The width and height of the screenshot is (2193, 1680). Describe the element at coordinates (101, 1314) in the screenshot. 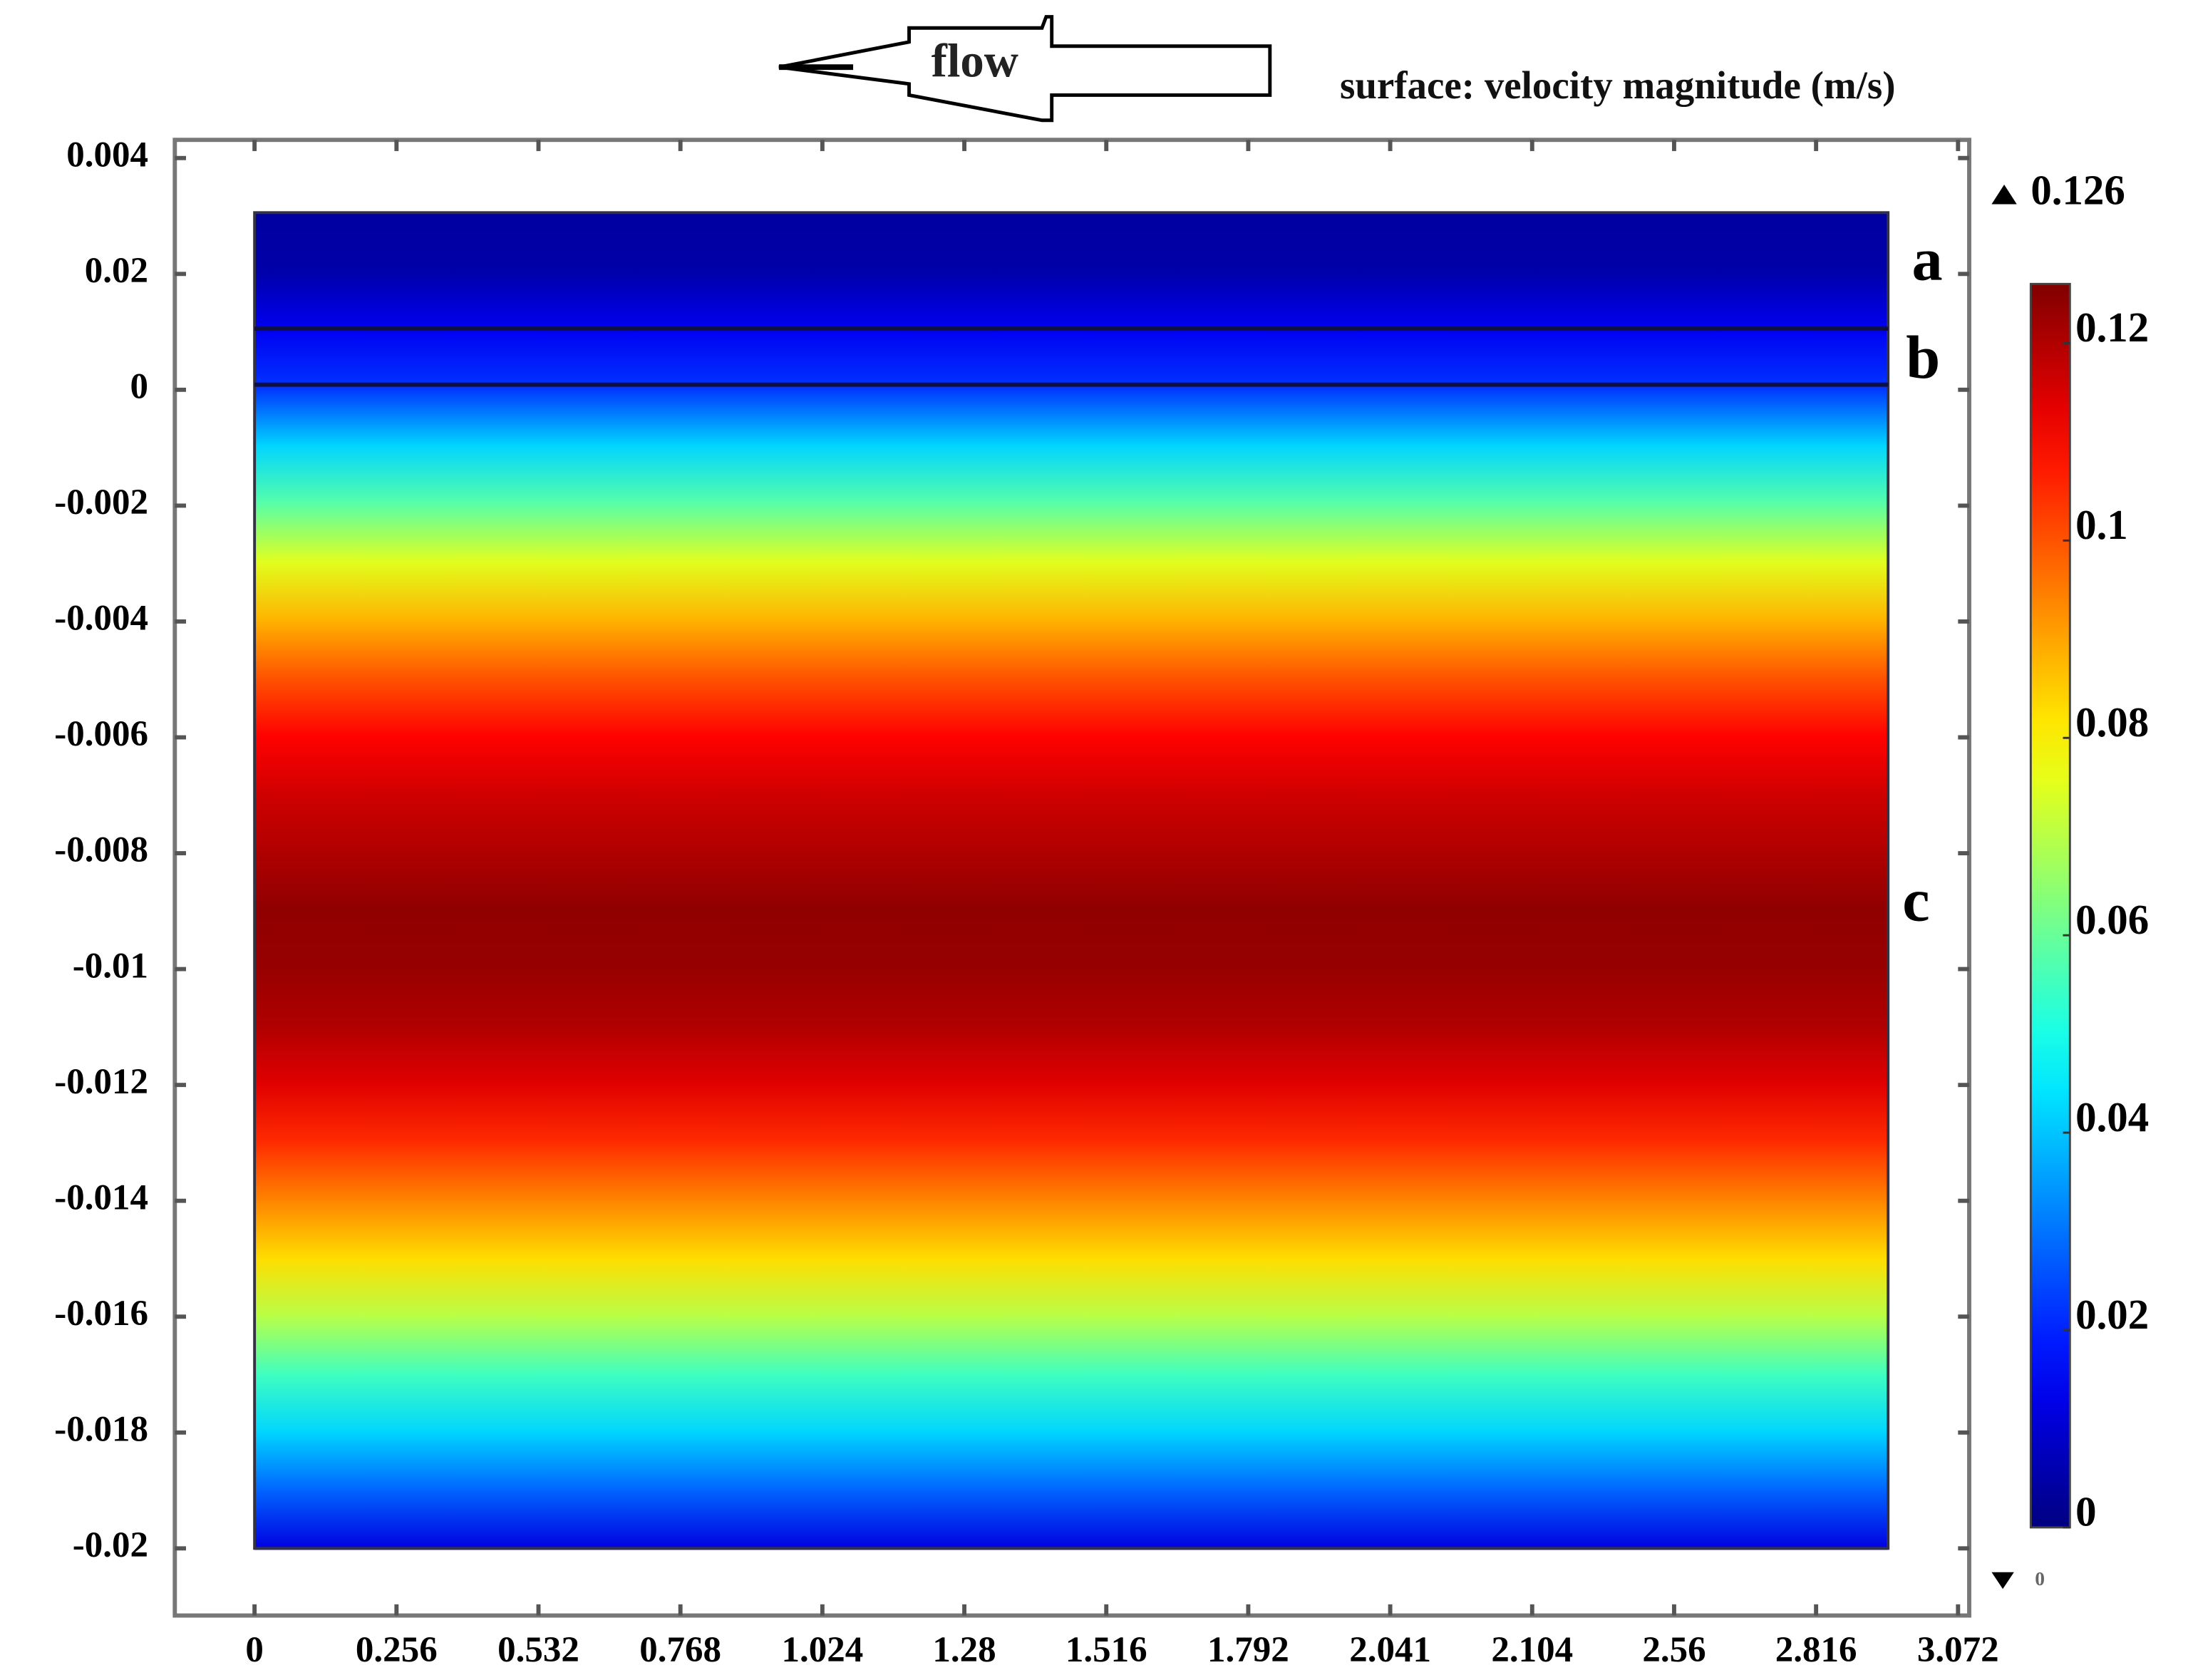

I see `y-tick-label: -0.016` at that location.